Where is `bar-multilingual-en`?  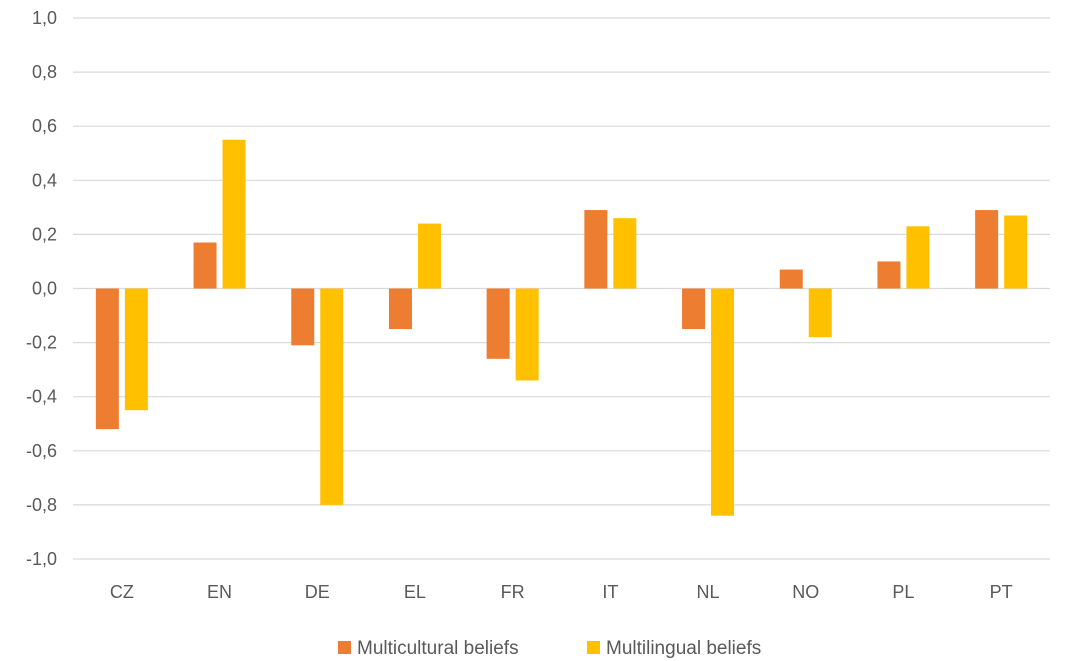
bar-multilingual-en is located at coordinates (234, 214).